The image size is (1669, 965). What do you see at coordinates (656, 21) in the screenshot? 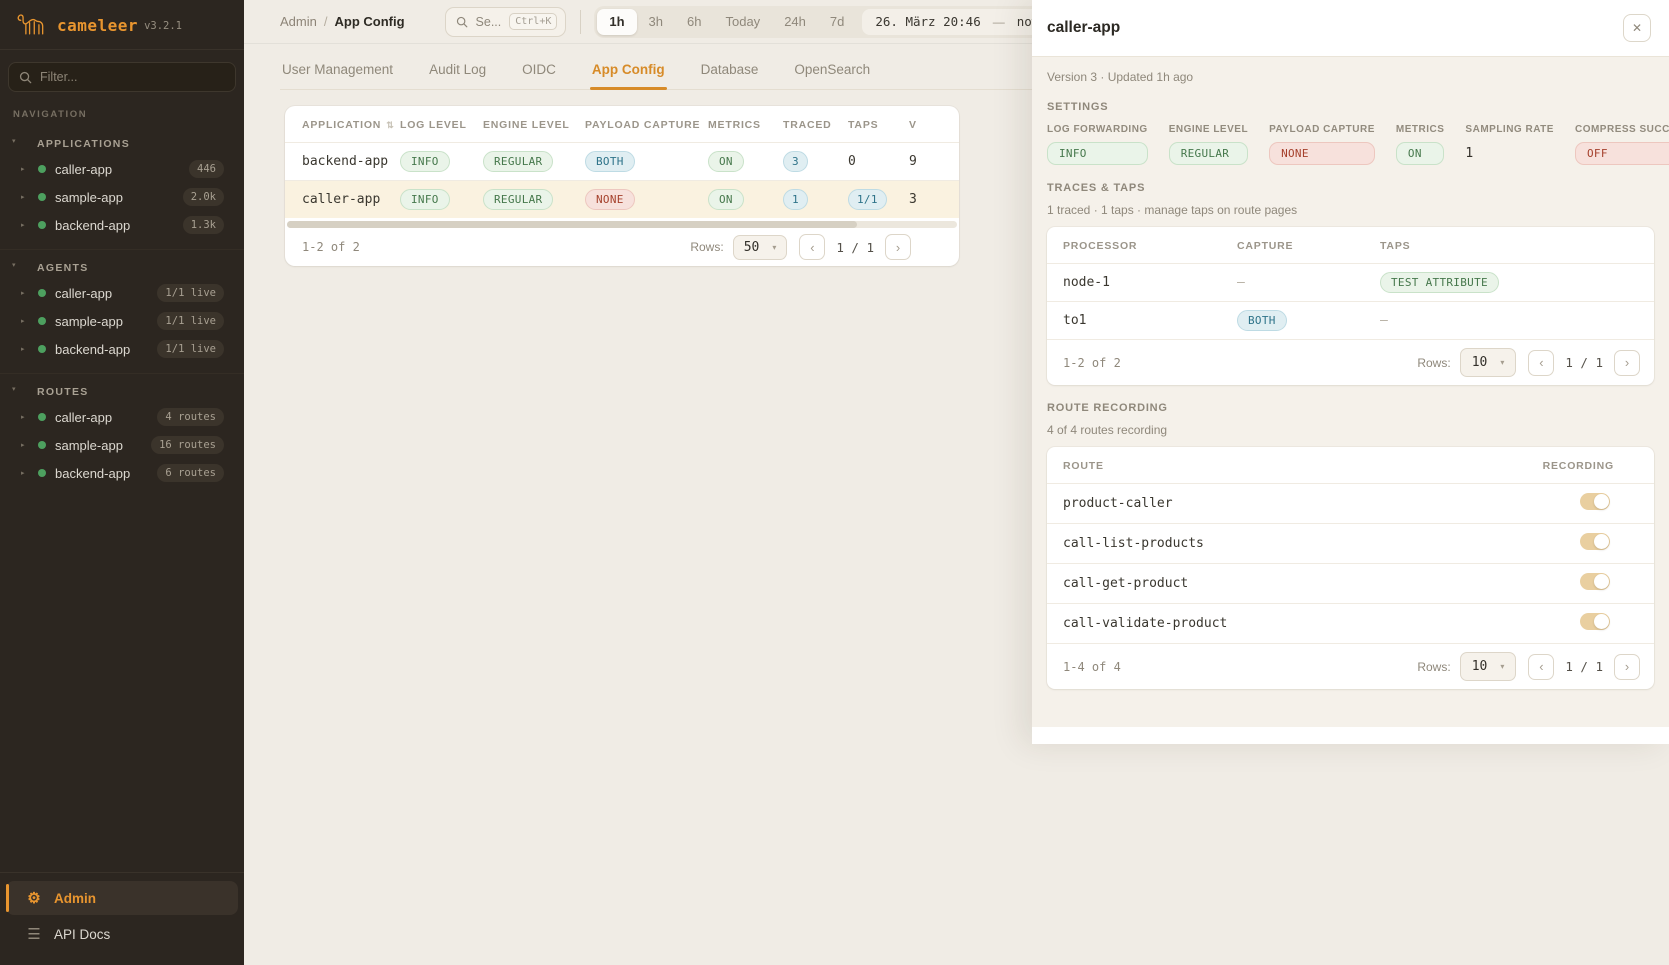
I see `time-range-3h: 3h` at bounding box center [656, 21].